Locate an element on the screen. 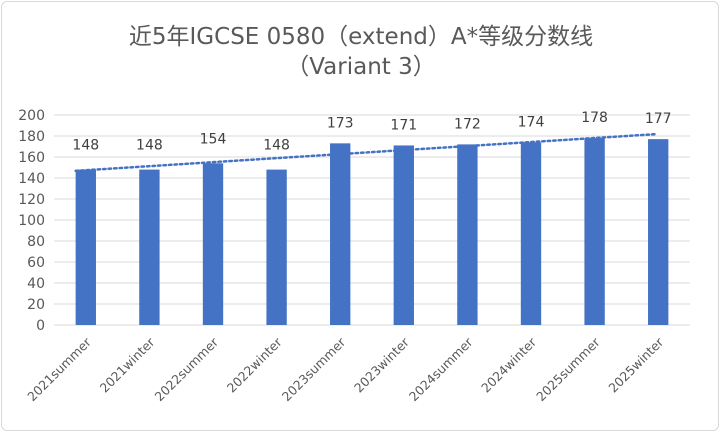 Image resolution: width=722 pixels, height=434 pixels. data-labels: 148 148 154 148 173 171 172 174 178 177 is located at coordinates (371, 132).